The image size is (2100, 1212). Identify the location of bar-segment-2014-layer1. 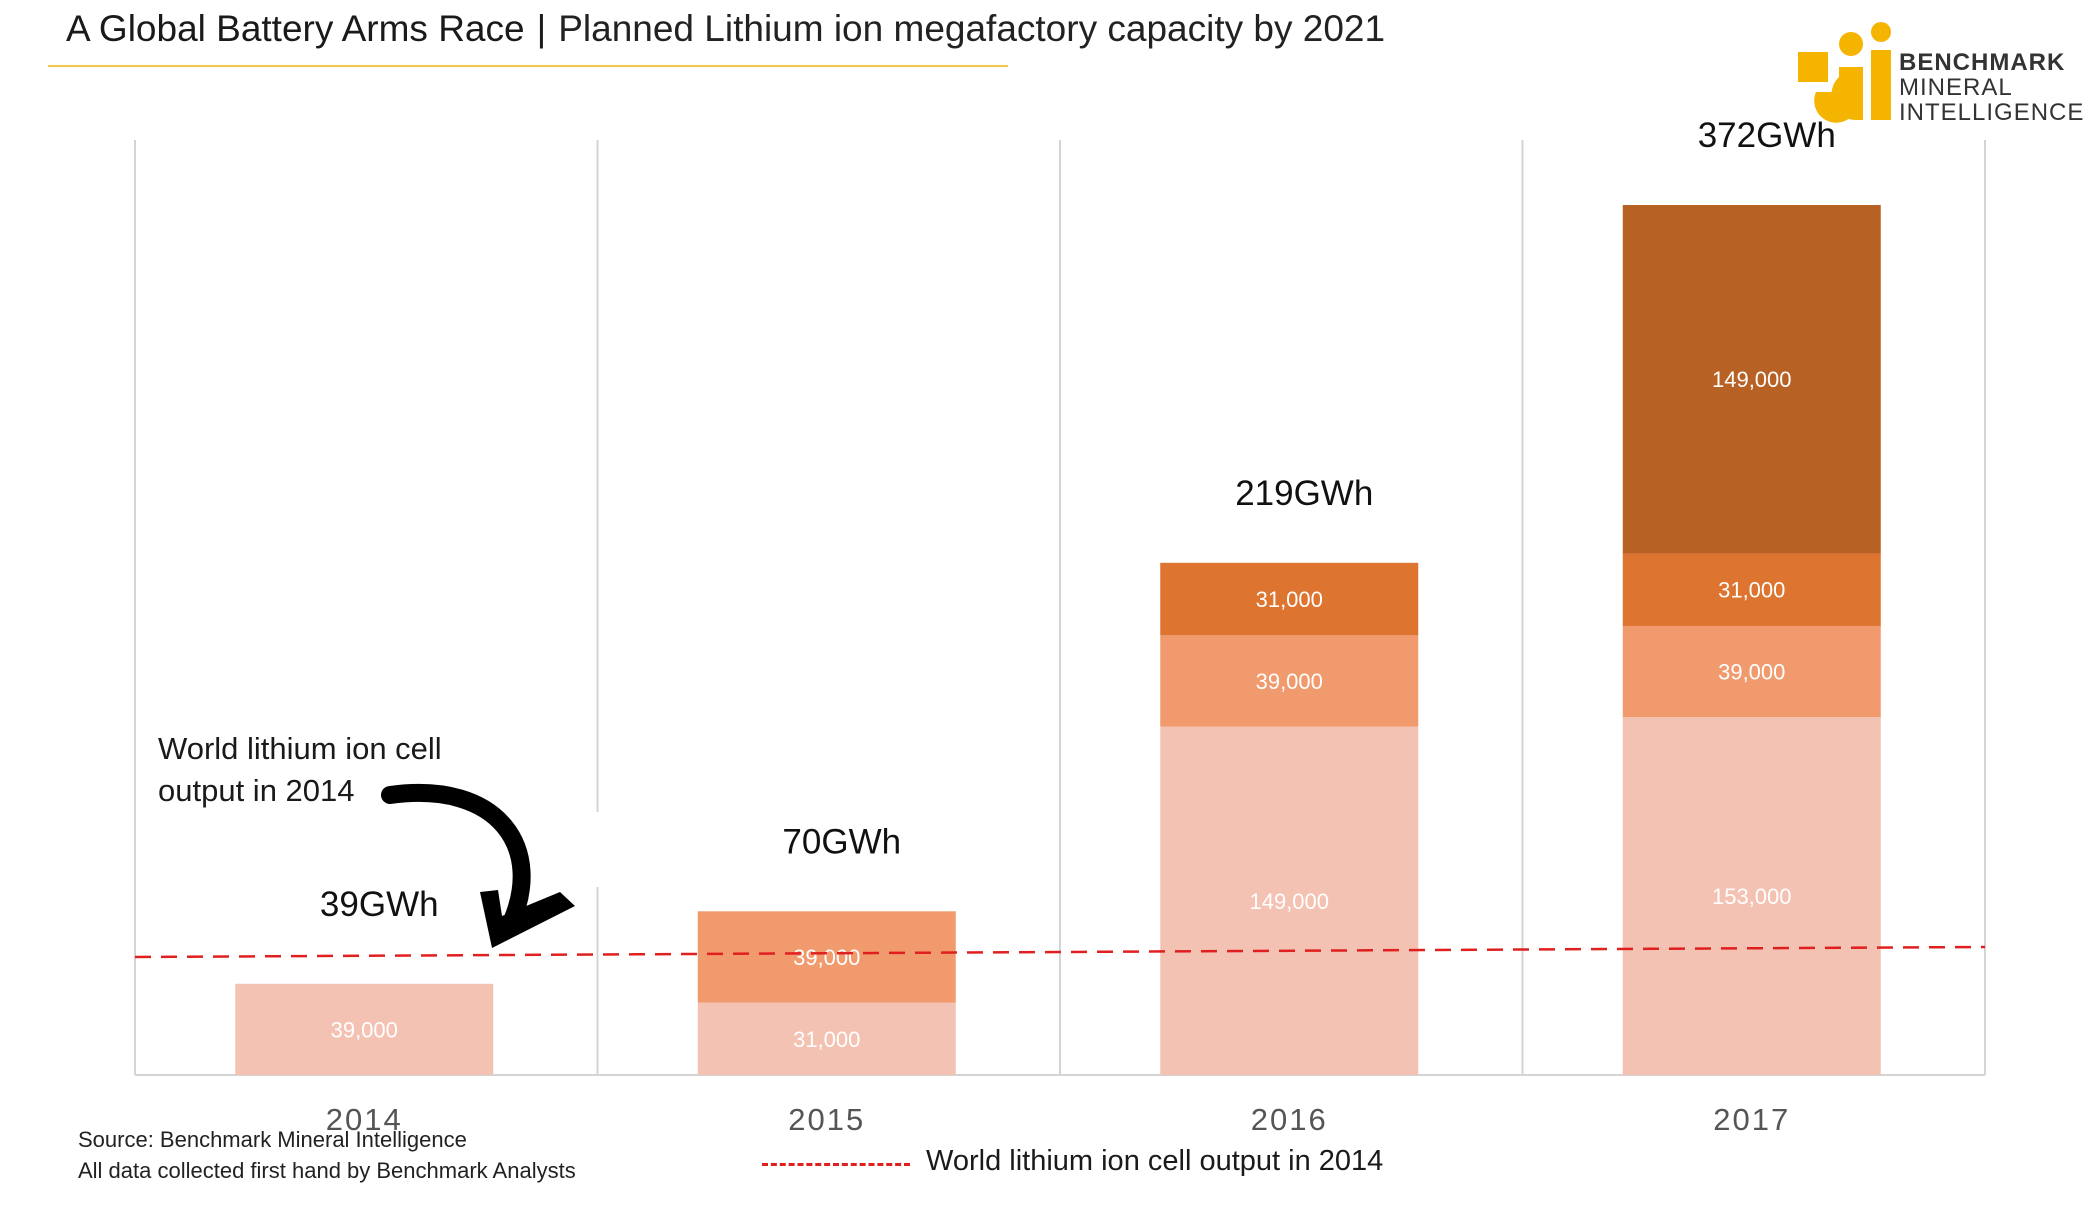
(364, 1029).